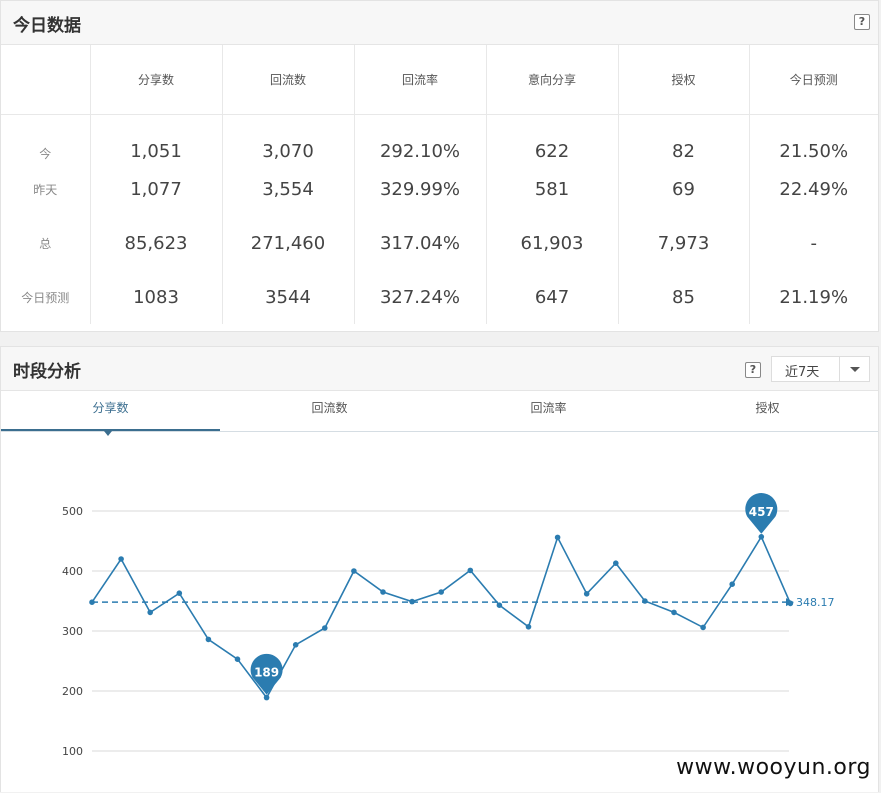 The image size is (881, 793). I want to click on max-marker-shape, so click(761, 513).